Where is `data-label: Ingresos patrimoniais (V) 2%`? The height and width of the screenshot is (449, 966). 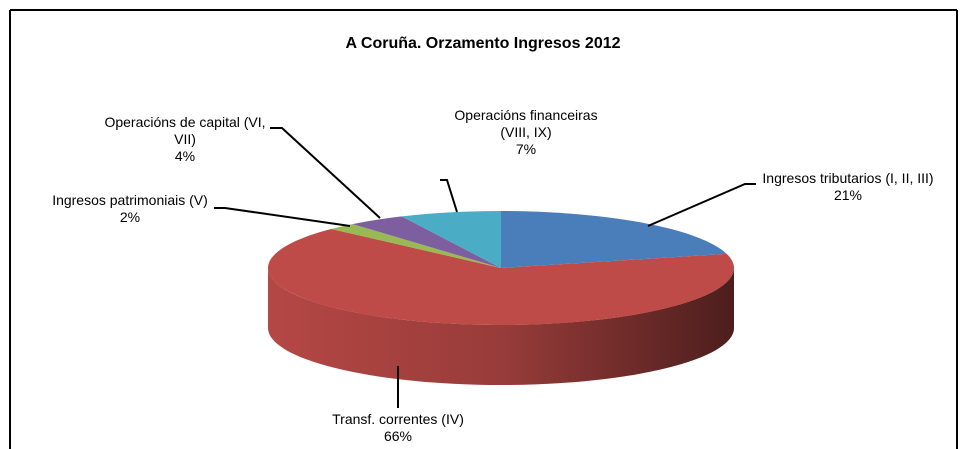 data-label: Ingresos patrimoniais (V) 2% is located at coordinates (130, 209).